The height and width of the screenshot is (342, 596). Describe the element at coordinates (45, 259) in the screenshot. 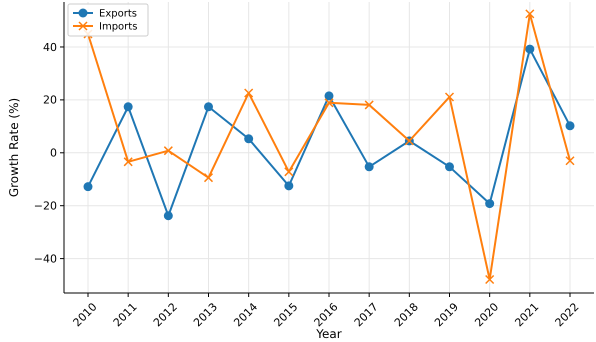

I see `y-tick-label: −40` at that location.